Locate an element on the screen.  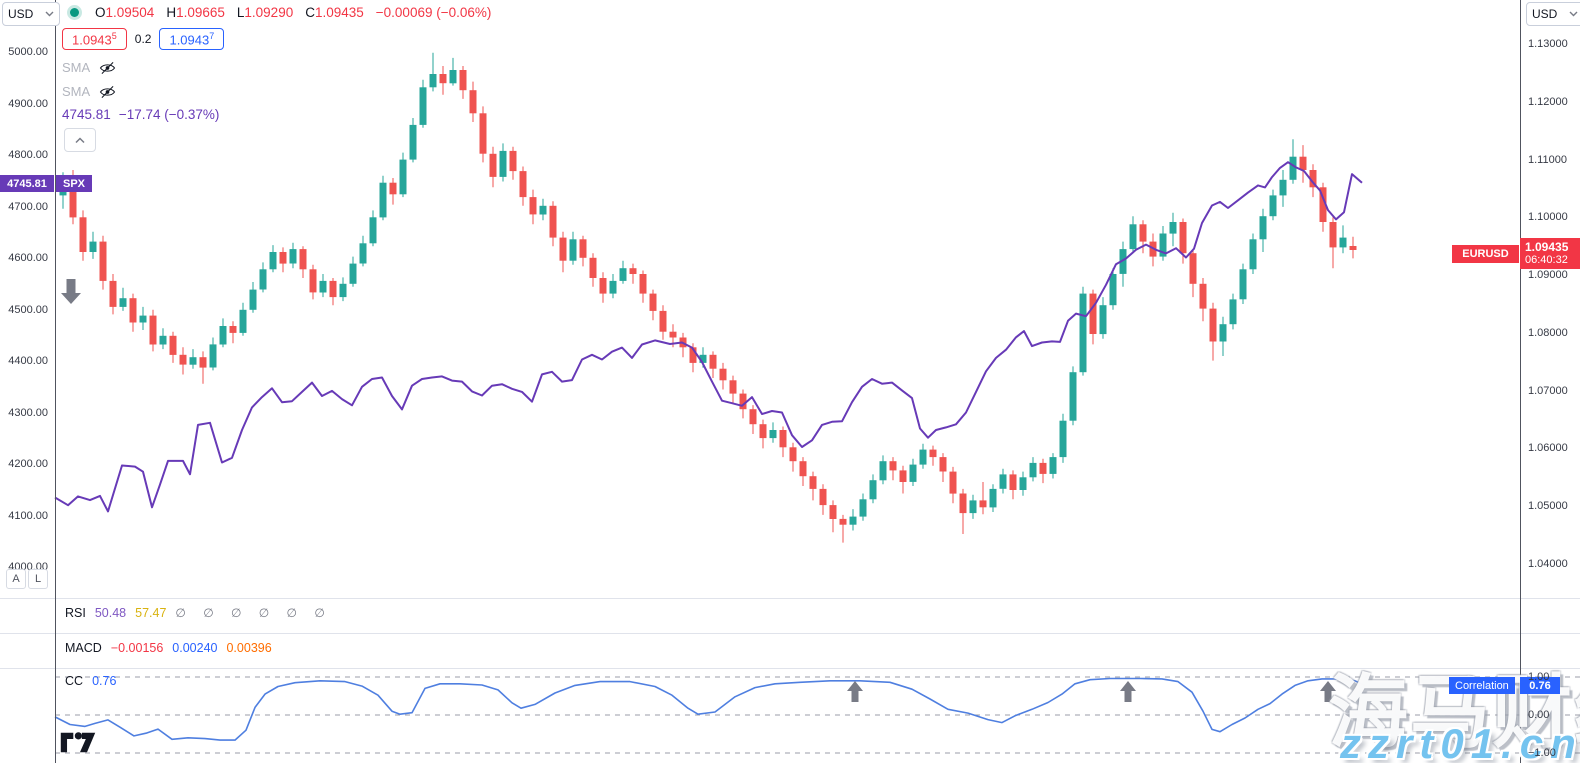
macd-pane-header: MACD −0.00156 0.00240 0.00396 is located at coordinates (168, 648).